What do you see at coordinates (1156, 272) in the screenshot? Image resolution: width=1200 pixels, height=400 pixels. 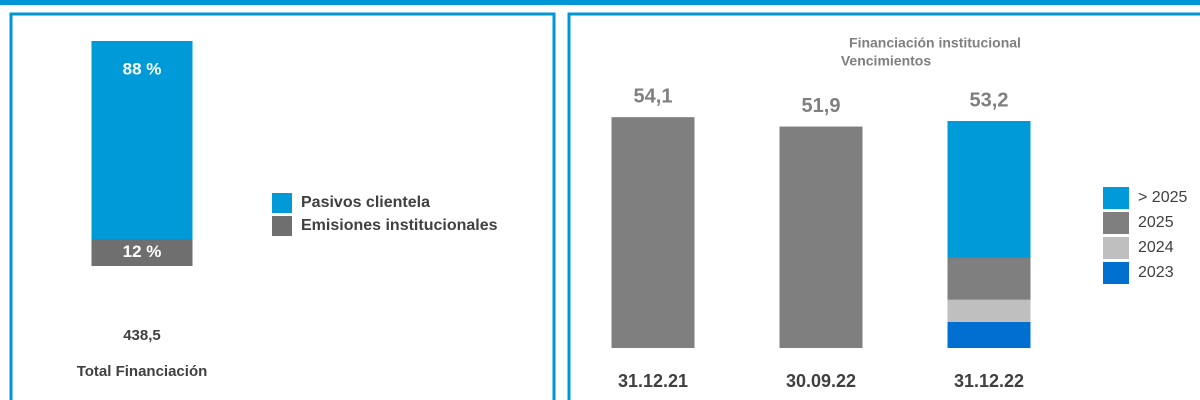 I see `legend-label: 2023` at bounding box center [1156, 272].